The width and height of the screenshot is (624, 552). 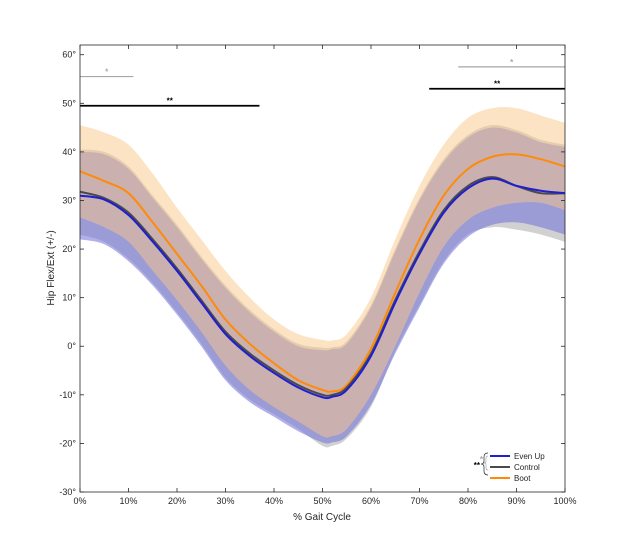 What do you see at coordinates (67, 443) in the screenshot?
I see `y-tick-label: -20°` at bounding box center [67, 443].